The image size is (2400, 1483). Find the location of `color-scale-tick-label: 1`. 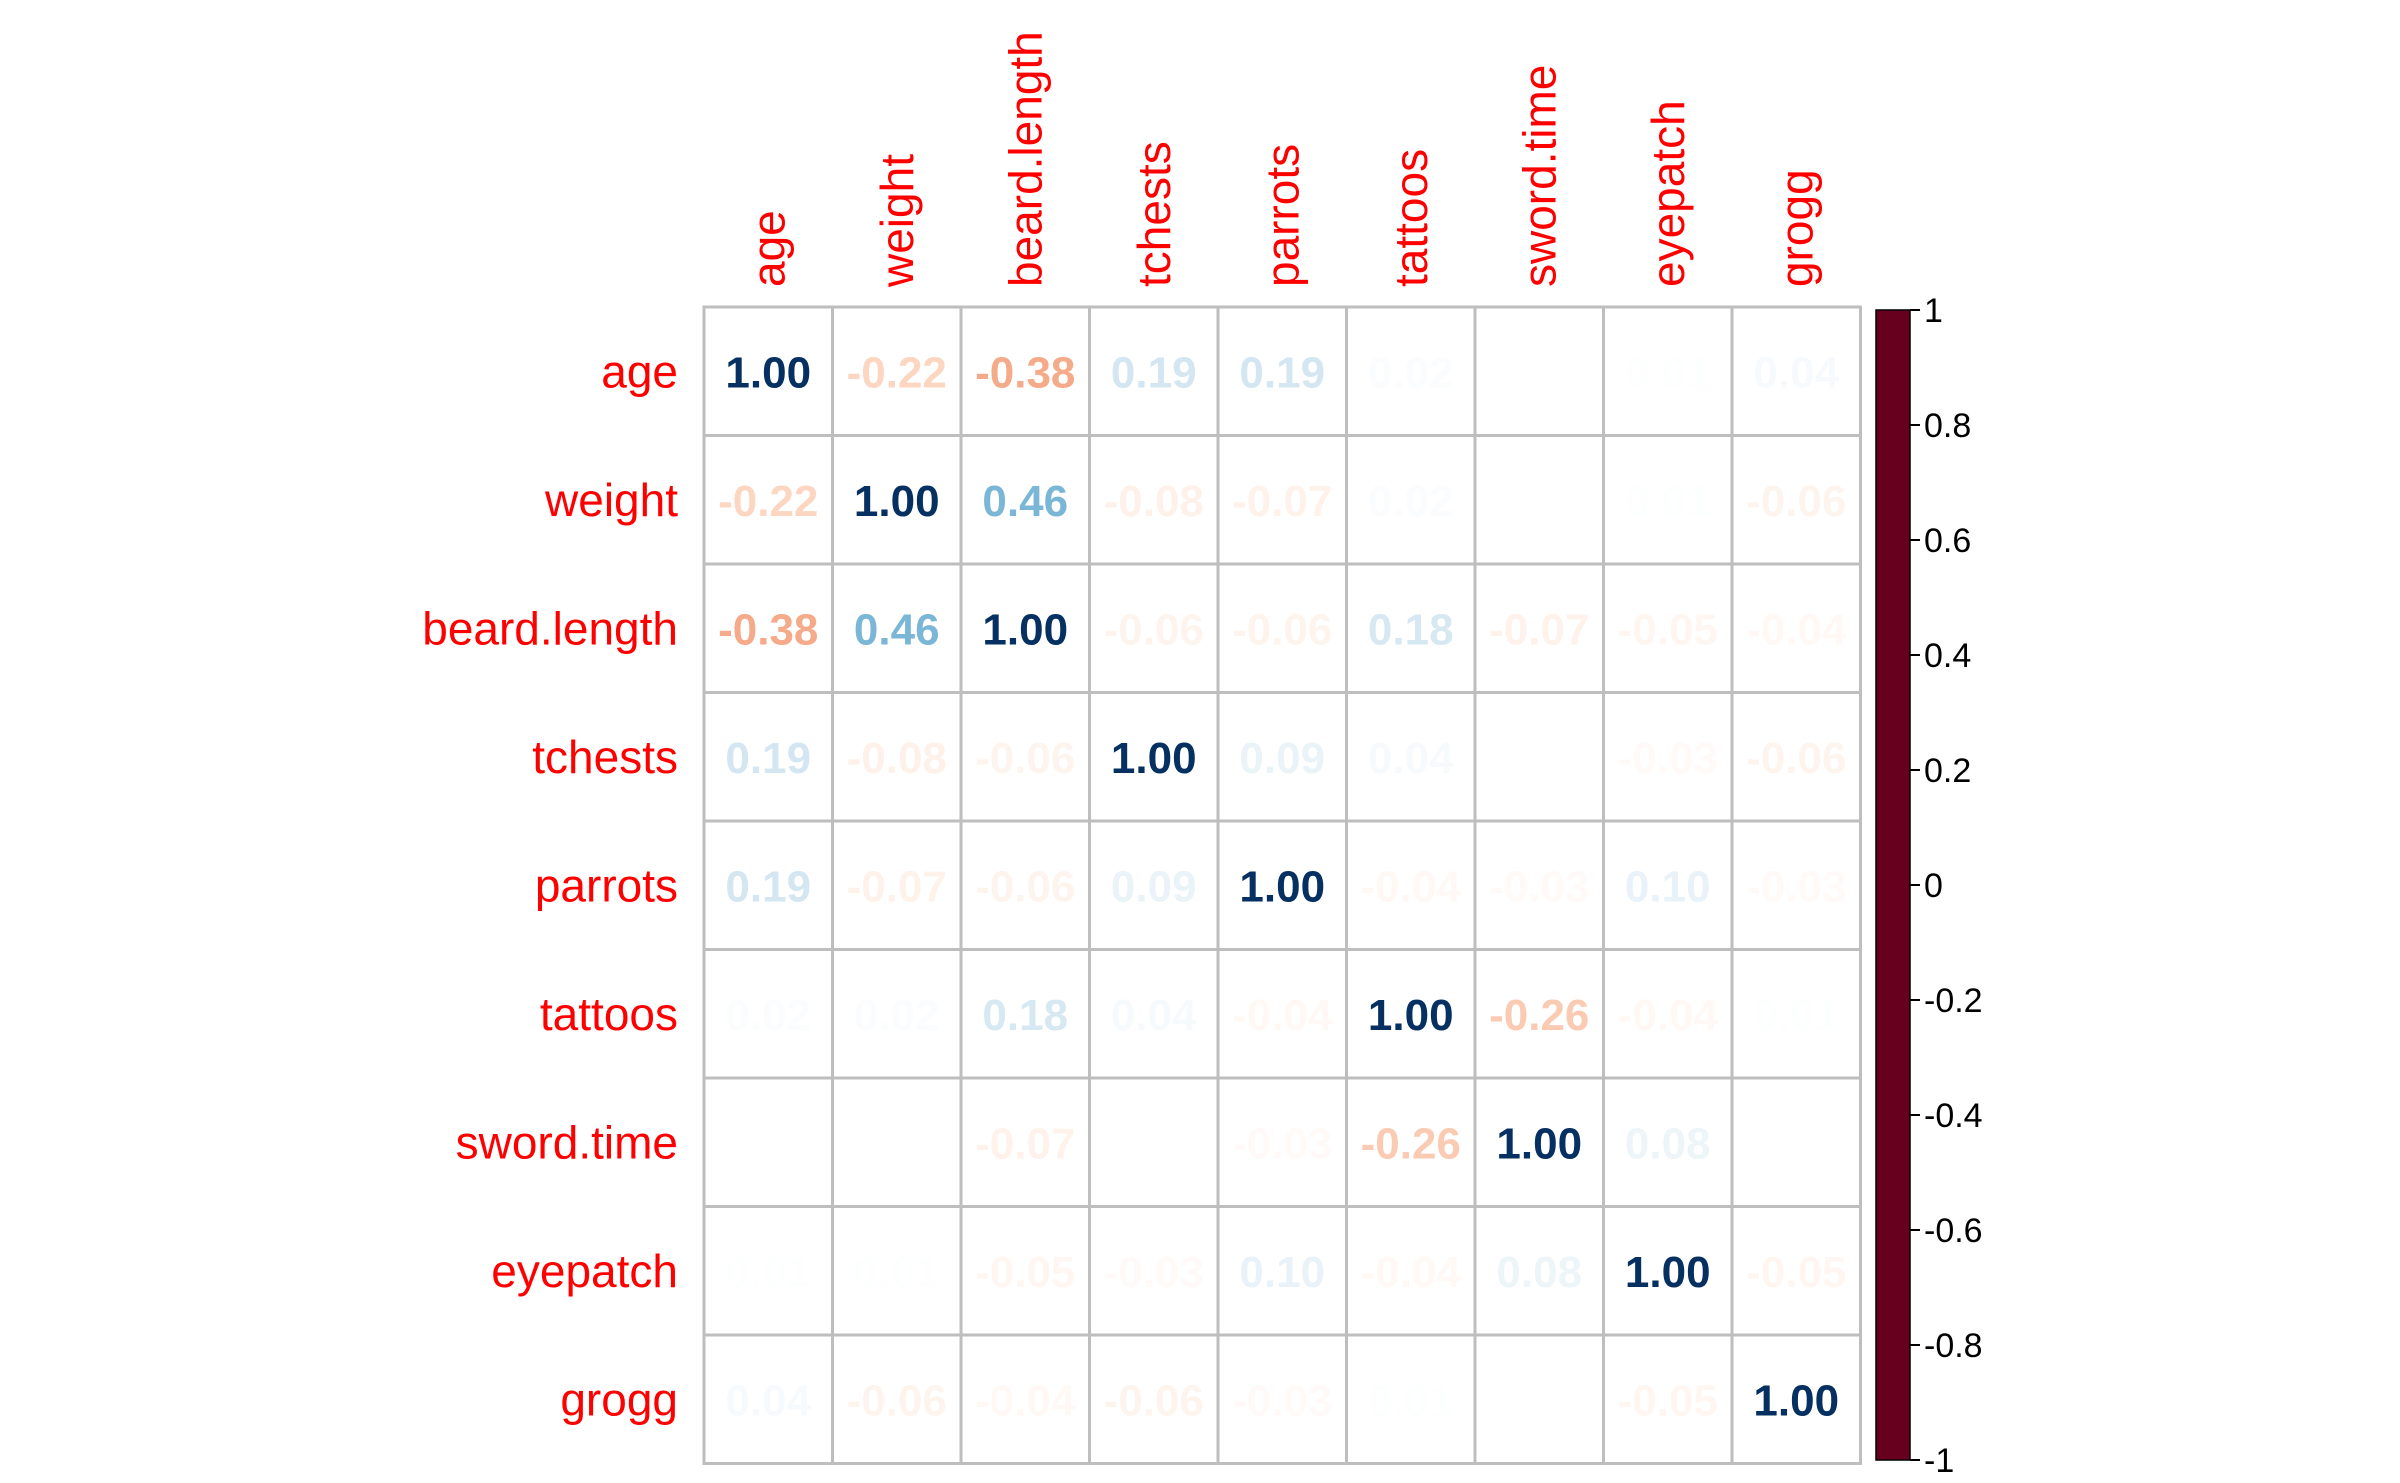

color-scale-tick-label: 1 is located at coordinates (1933, 311).